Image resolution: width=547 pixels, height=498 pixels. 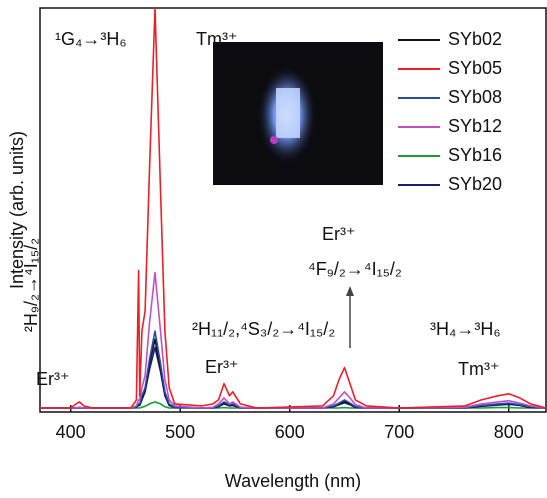 I want to click on annotation: ¹G₄→³H₆, so click(x=91, y=39).